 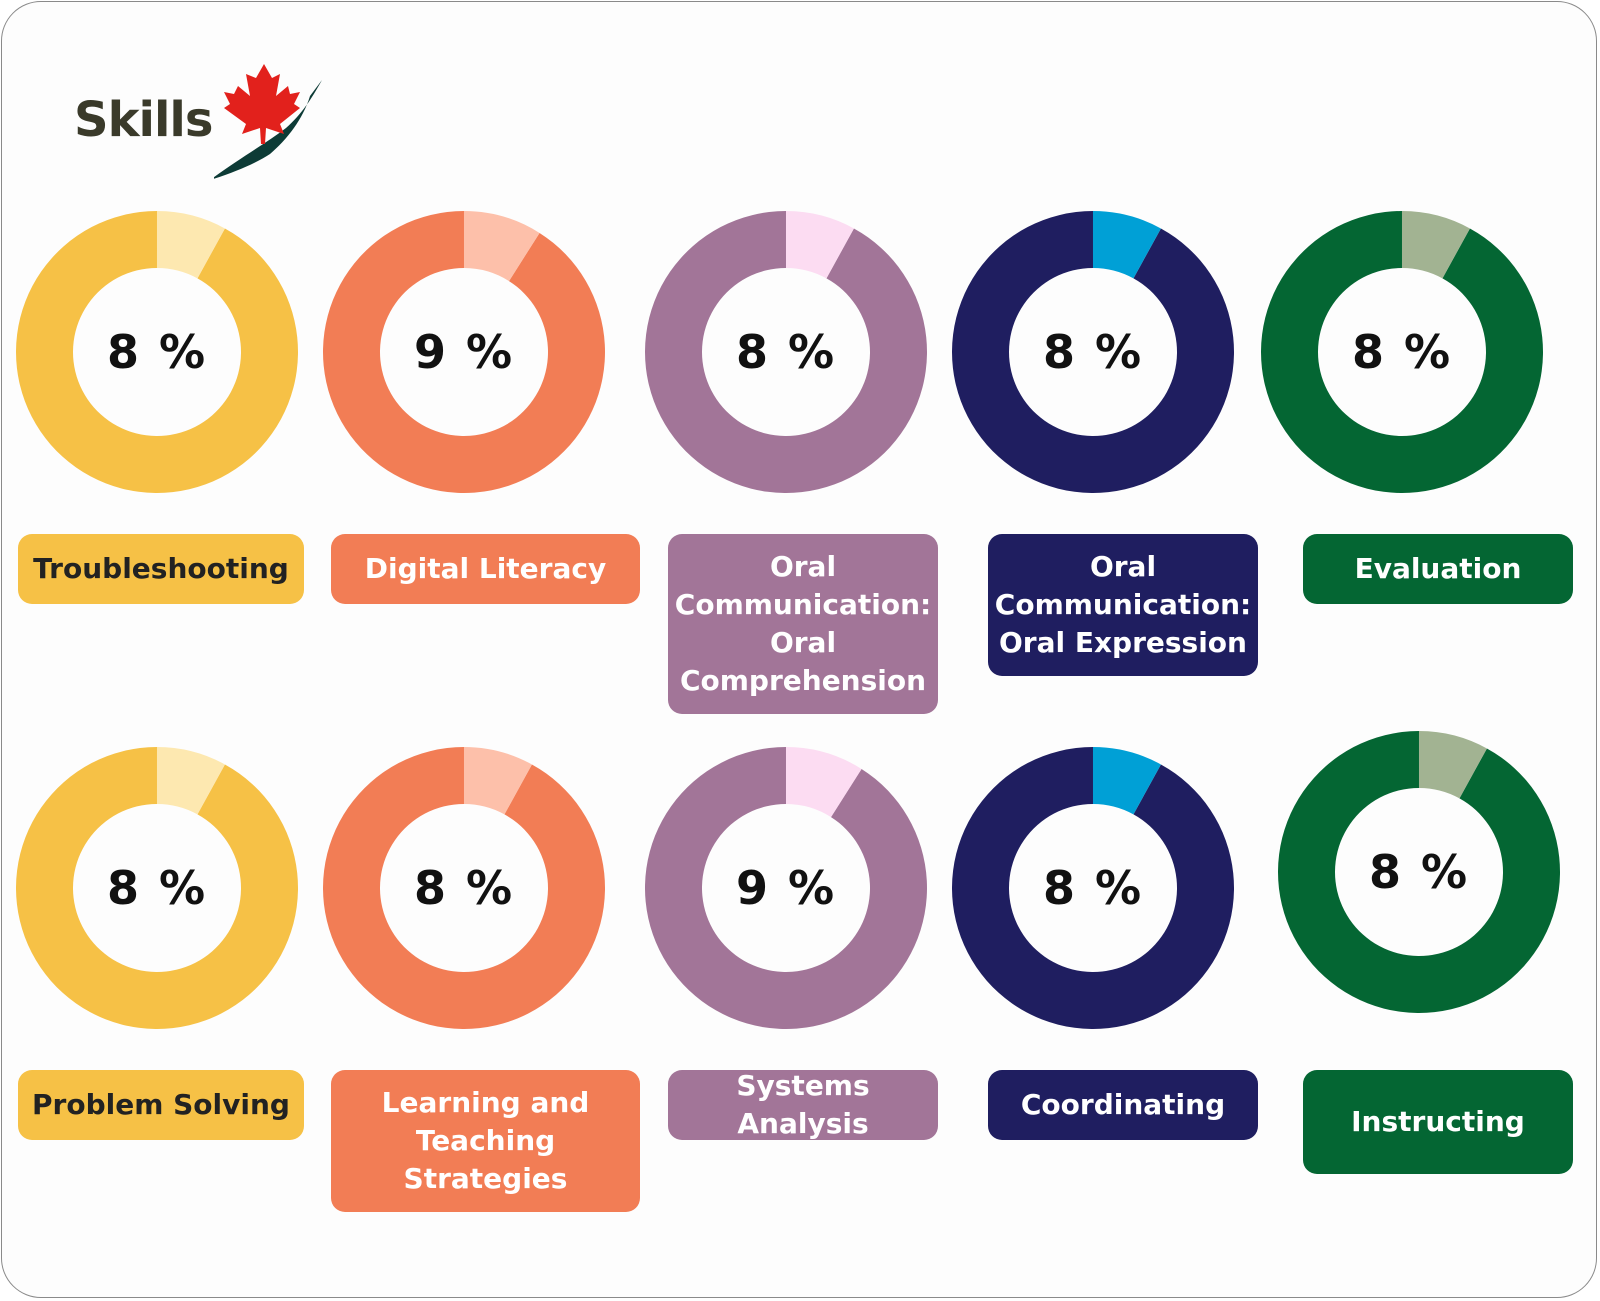 I want to click on brand-title: Skills, so click(x=143, y=120).